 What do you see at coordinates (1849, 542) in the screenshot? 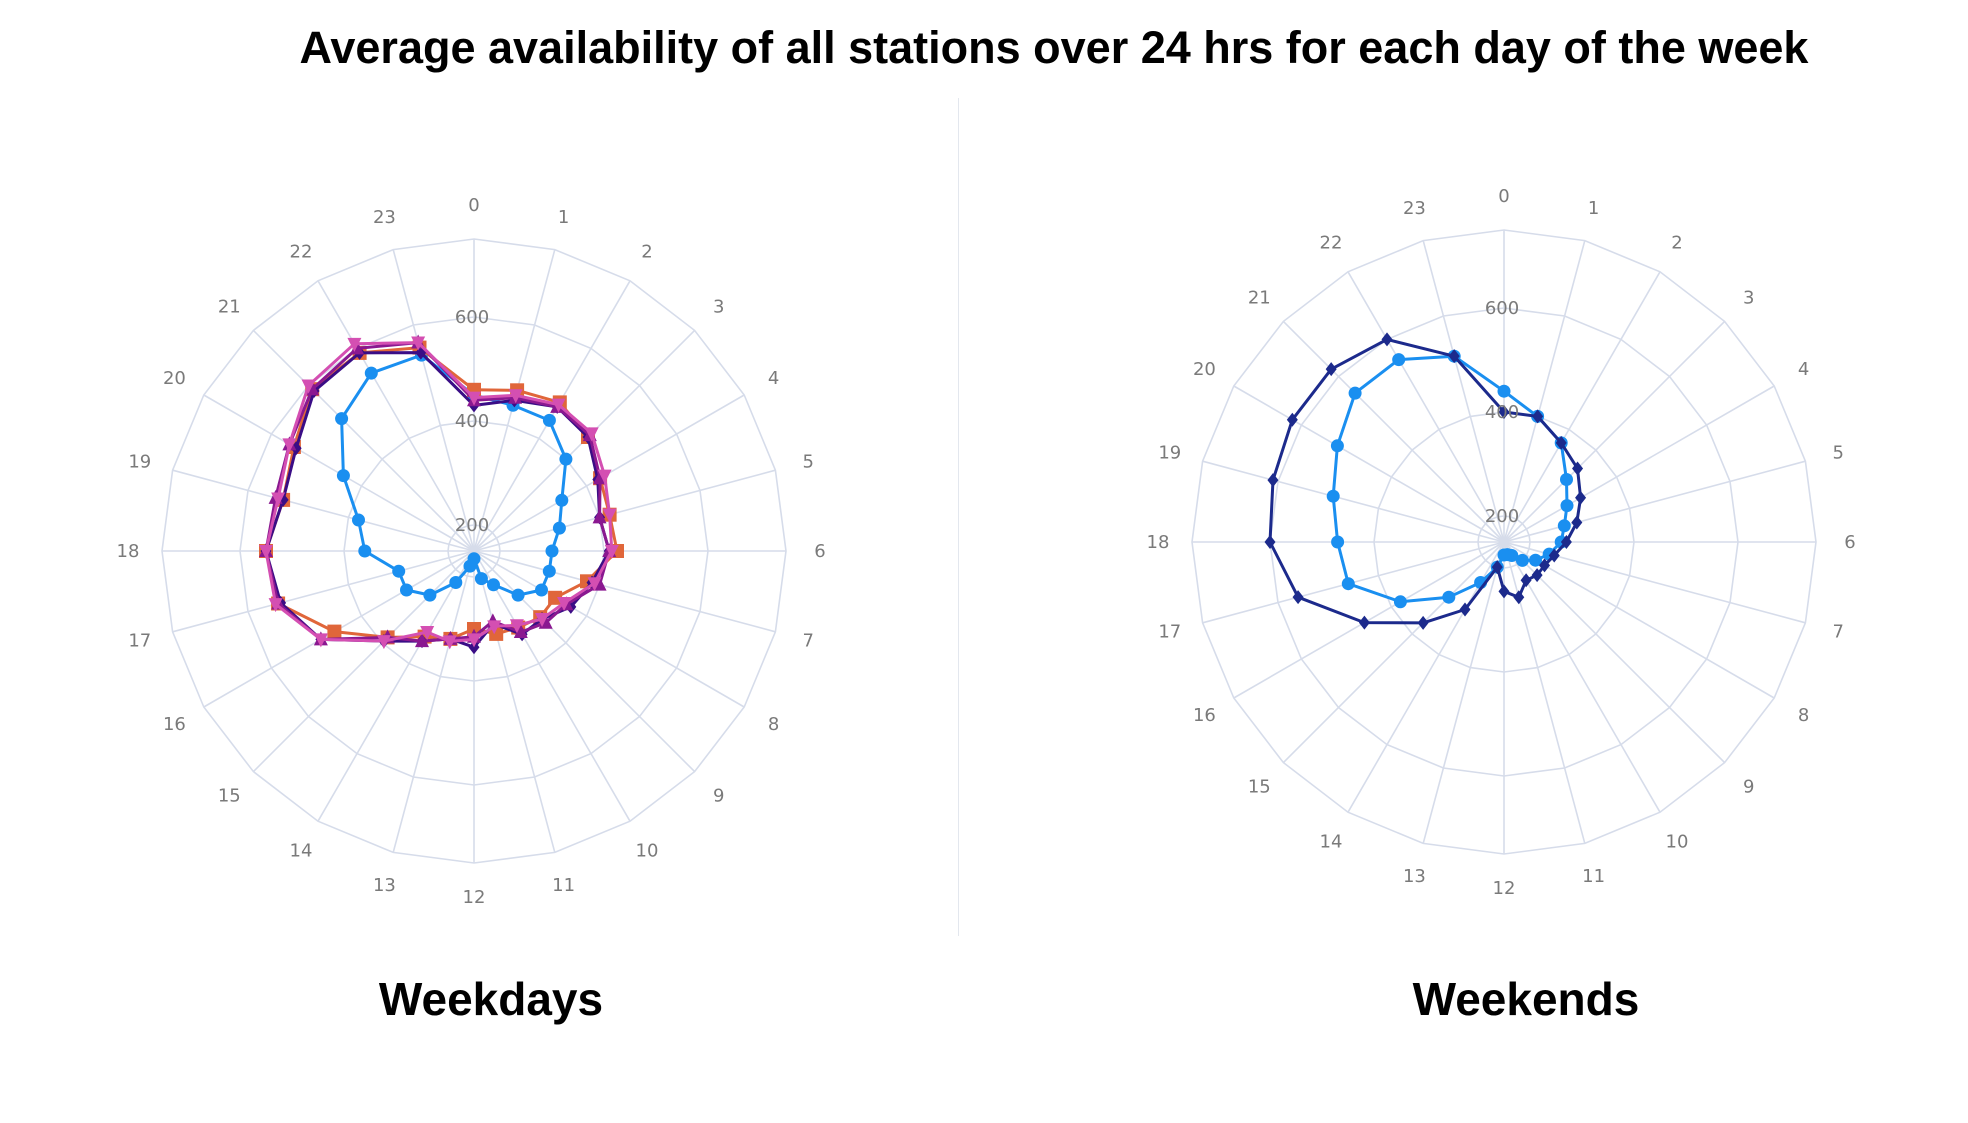
I see `angle-tick-weekends-6: 6` at bounding box center [1849, 542].